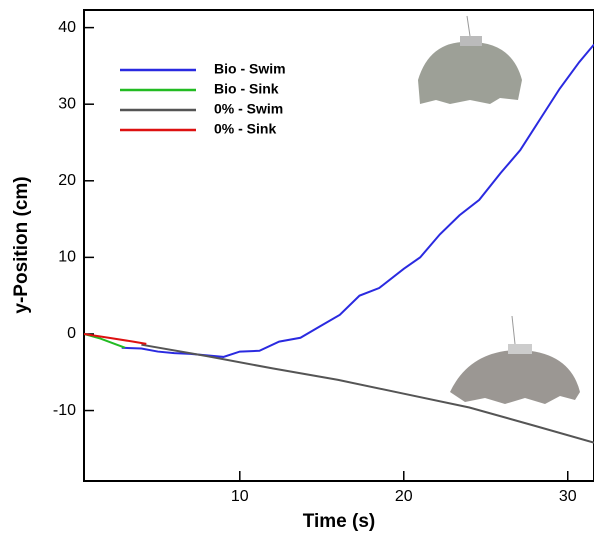  I want to click on y-tick-label: 20, so click(67, 180).